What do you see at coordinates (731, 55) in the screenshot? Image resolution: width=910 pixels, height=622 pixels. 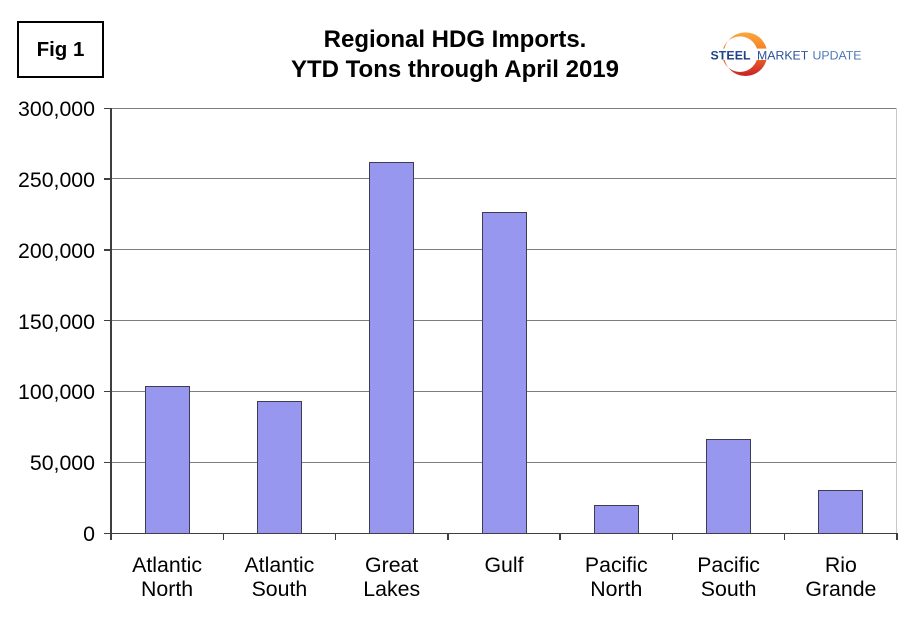 I see `svg-text: STEEL` at bounding box center [731, 55].